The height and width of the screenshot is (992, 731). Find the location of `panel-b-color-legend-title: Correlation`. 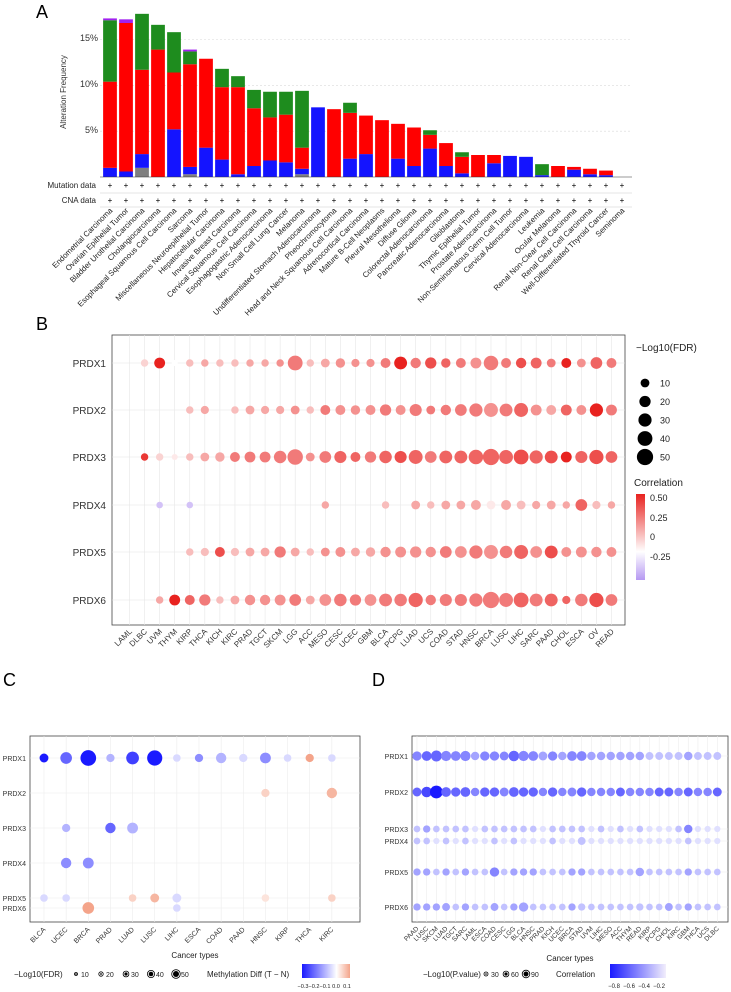

panel-b-color-legend-title: Correlation is located at coordinates (658, 483).